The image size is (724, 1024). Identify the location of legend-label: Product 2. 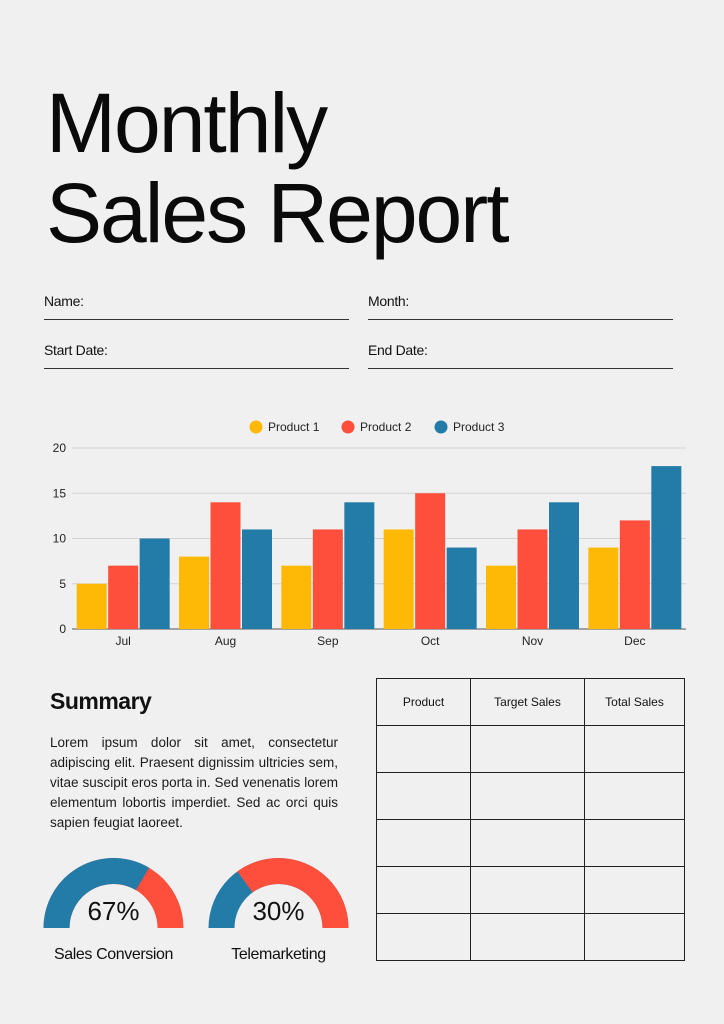
(386, 427).